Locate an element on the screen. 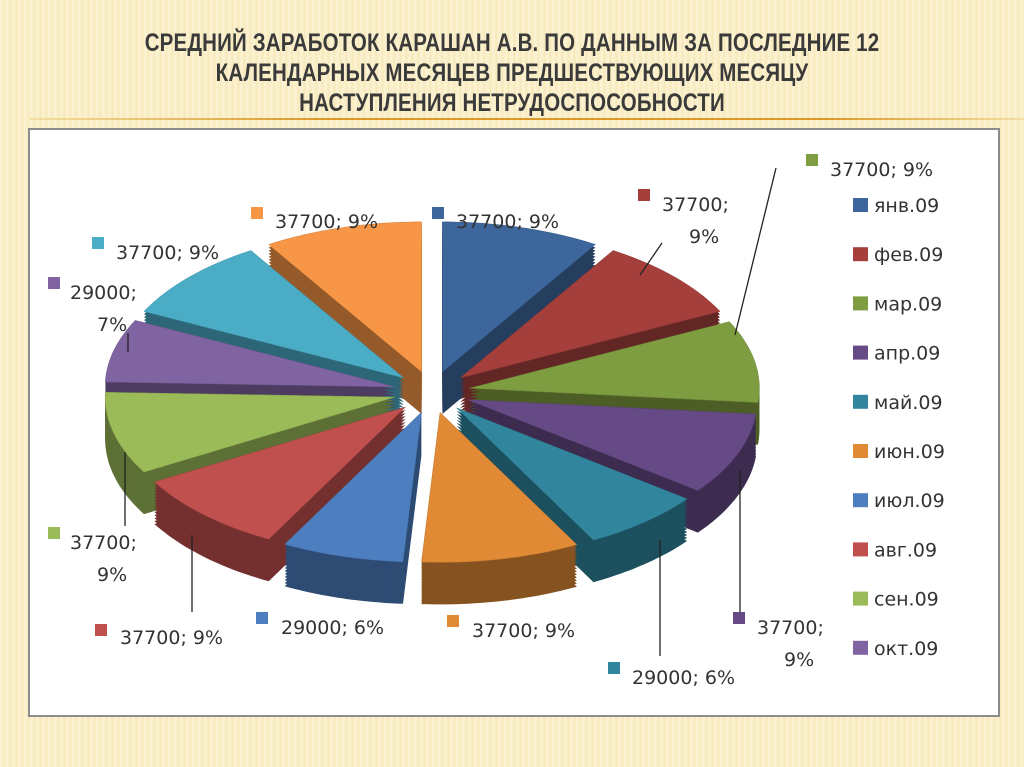 The width and height of the screenshot is (1024, 767). data-label-сен.09: 37700; 9% is located at coordinates (92, 556).